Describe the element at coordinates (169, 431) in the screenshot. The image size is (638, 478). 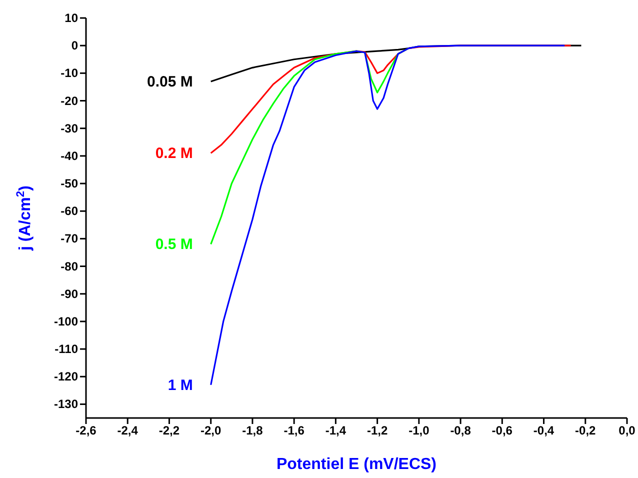
I see `x-tick-label: -2,2` at that location.